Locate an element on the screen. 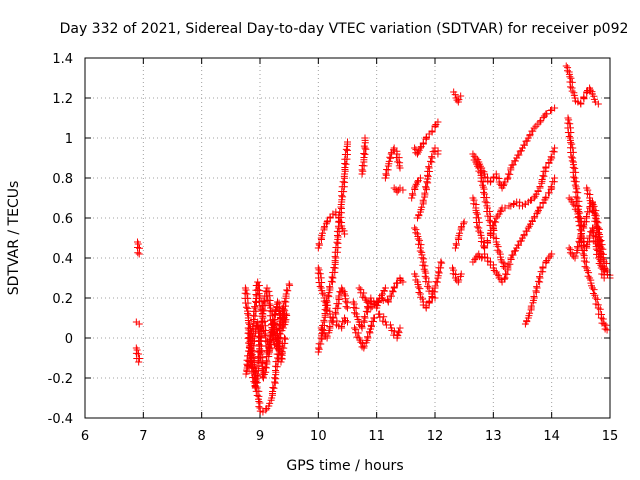  x-tick-label: 14 is located at coordinates (551, 436).